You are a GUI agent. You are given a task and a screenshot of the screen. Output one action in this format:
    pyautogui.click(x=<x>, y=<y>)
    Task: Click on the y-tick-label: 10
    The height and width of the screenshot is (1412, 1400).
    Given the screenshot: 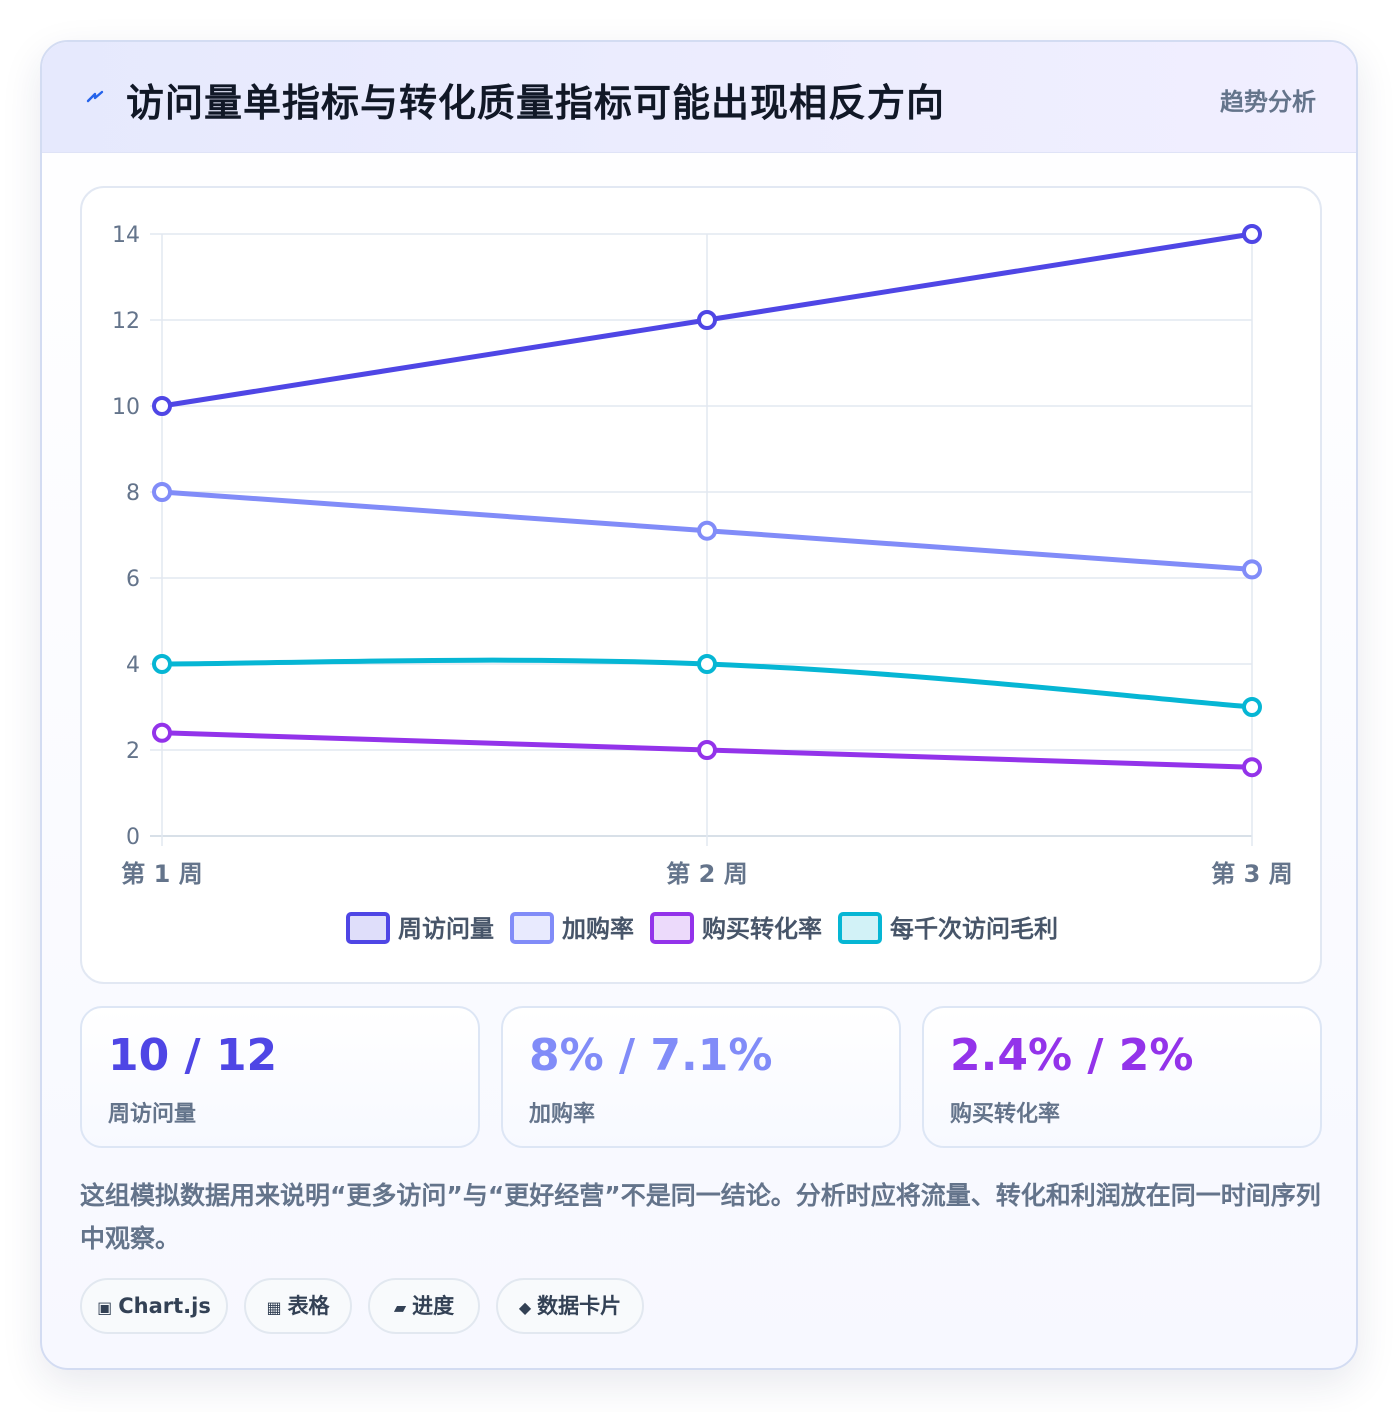 What is the action you would take?
    pyautogui.click(x=126, y=407)
    